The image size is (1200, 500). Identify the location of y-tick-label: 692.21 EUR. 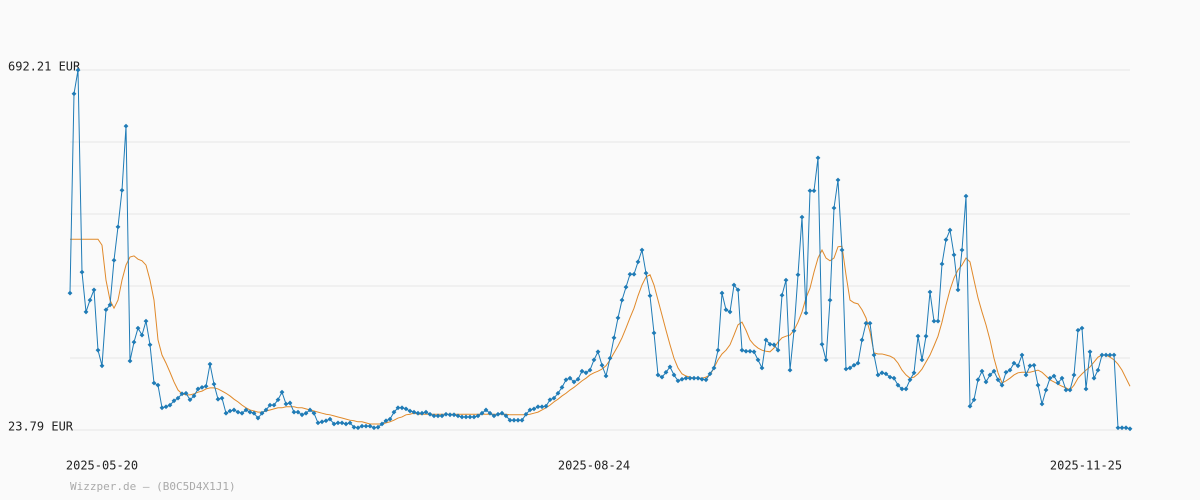
(44, 67).